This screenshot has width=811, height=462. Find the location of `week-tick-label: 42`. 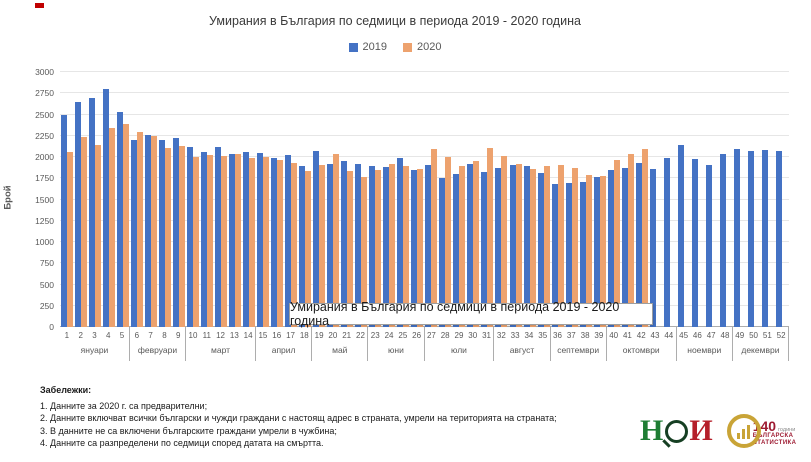

week-tick-label: 42 is located at coordinates (641, 335).